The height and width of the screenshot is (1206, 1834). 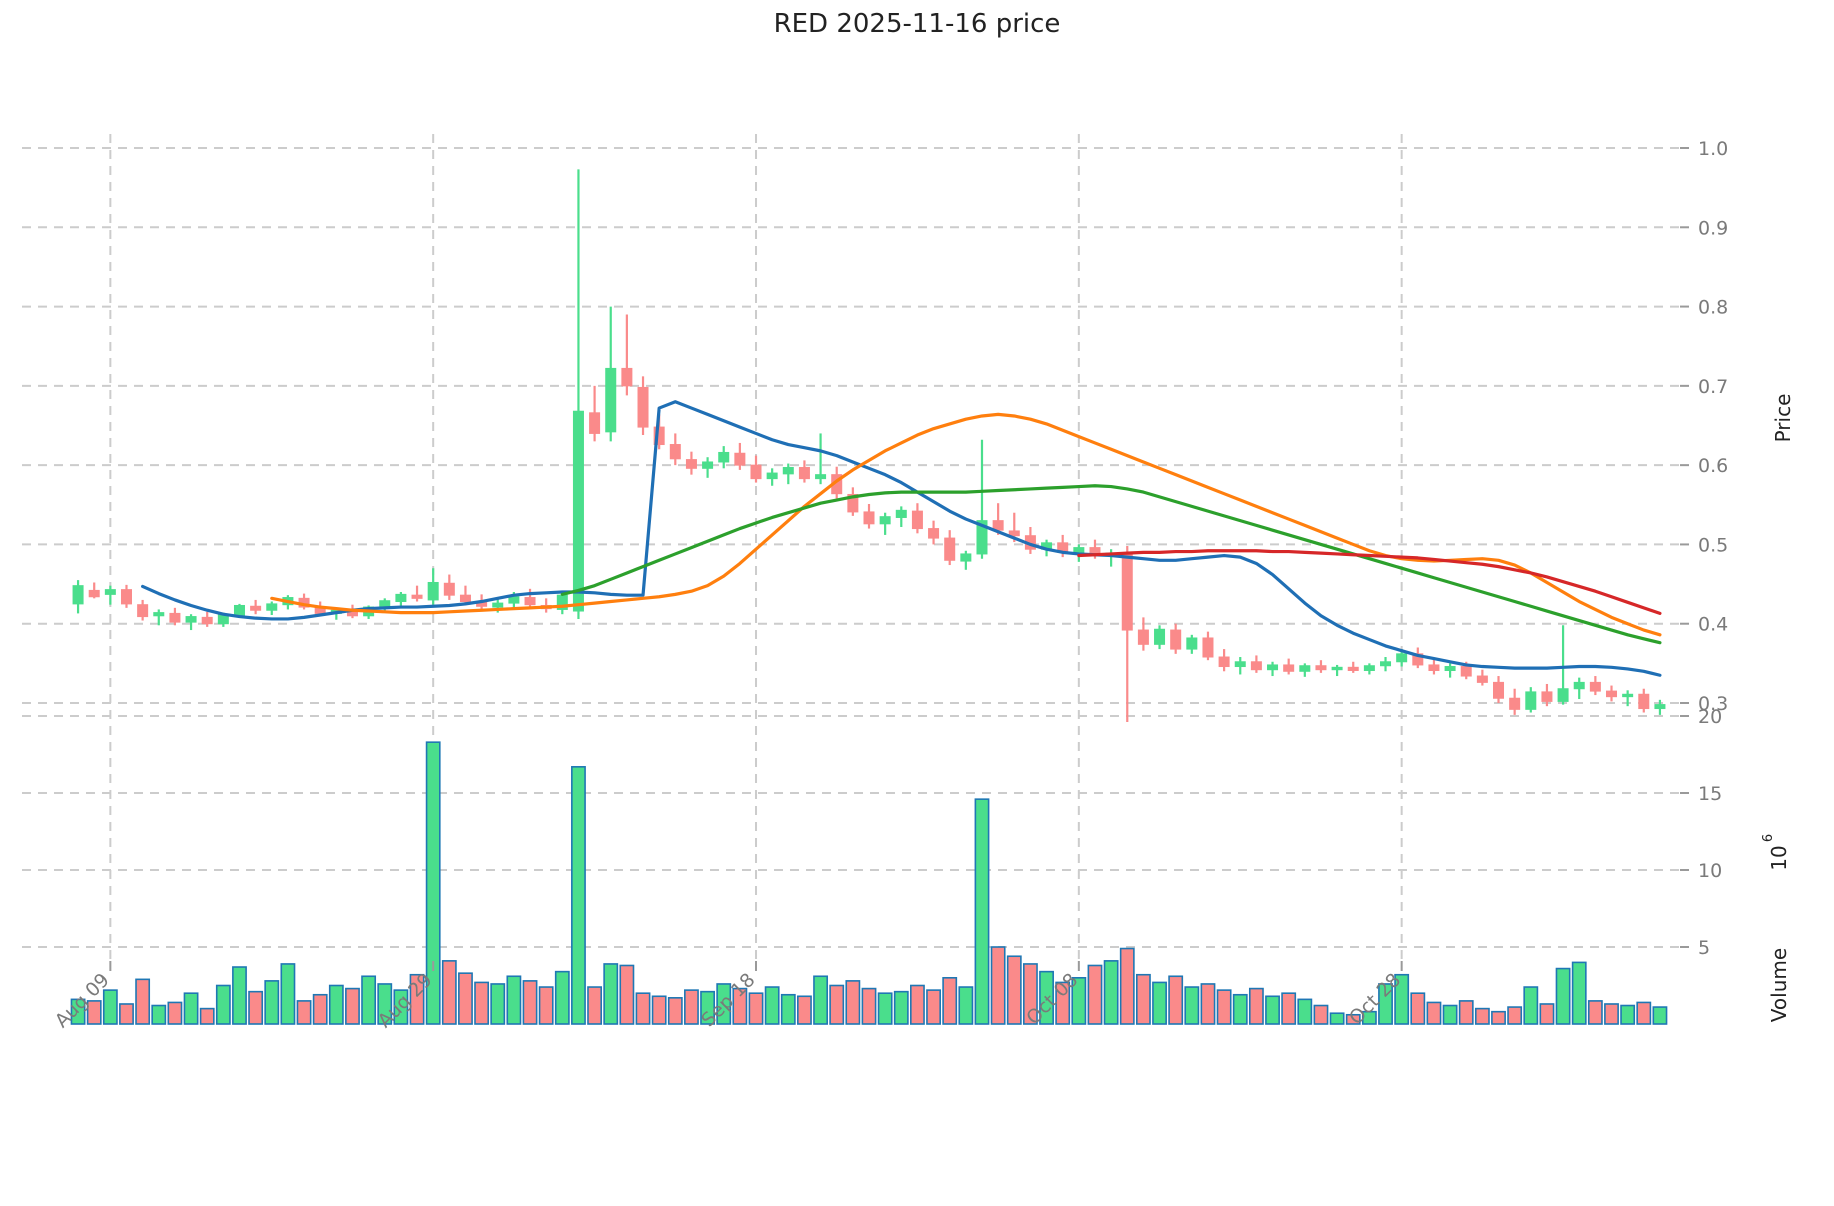 What do you see at coordinates (1713, 387) in the screenshot?
I see `price-tick-label: 0.7` at bounding box center [1713, 387].